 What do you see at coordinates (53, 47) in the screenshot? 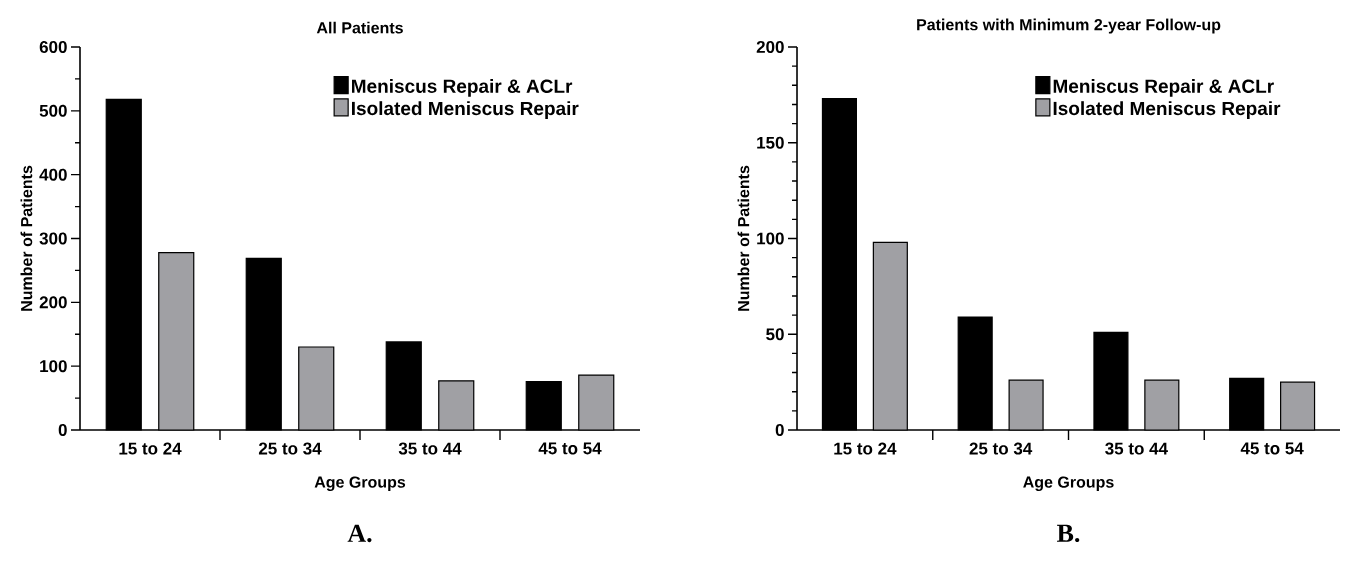
I see `y-tick-label: 600` at bounding box center [53, 47].